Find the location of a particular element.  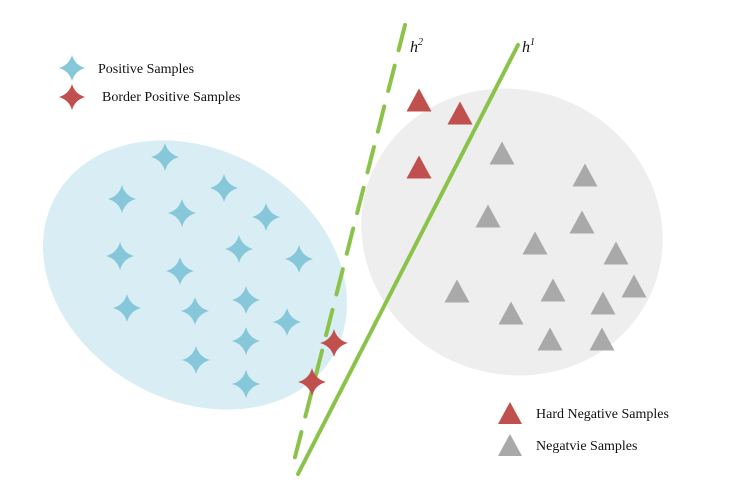

h1-label: h1 is located at coordinates (528, 46).